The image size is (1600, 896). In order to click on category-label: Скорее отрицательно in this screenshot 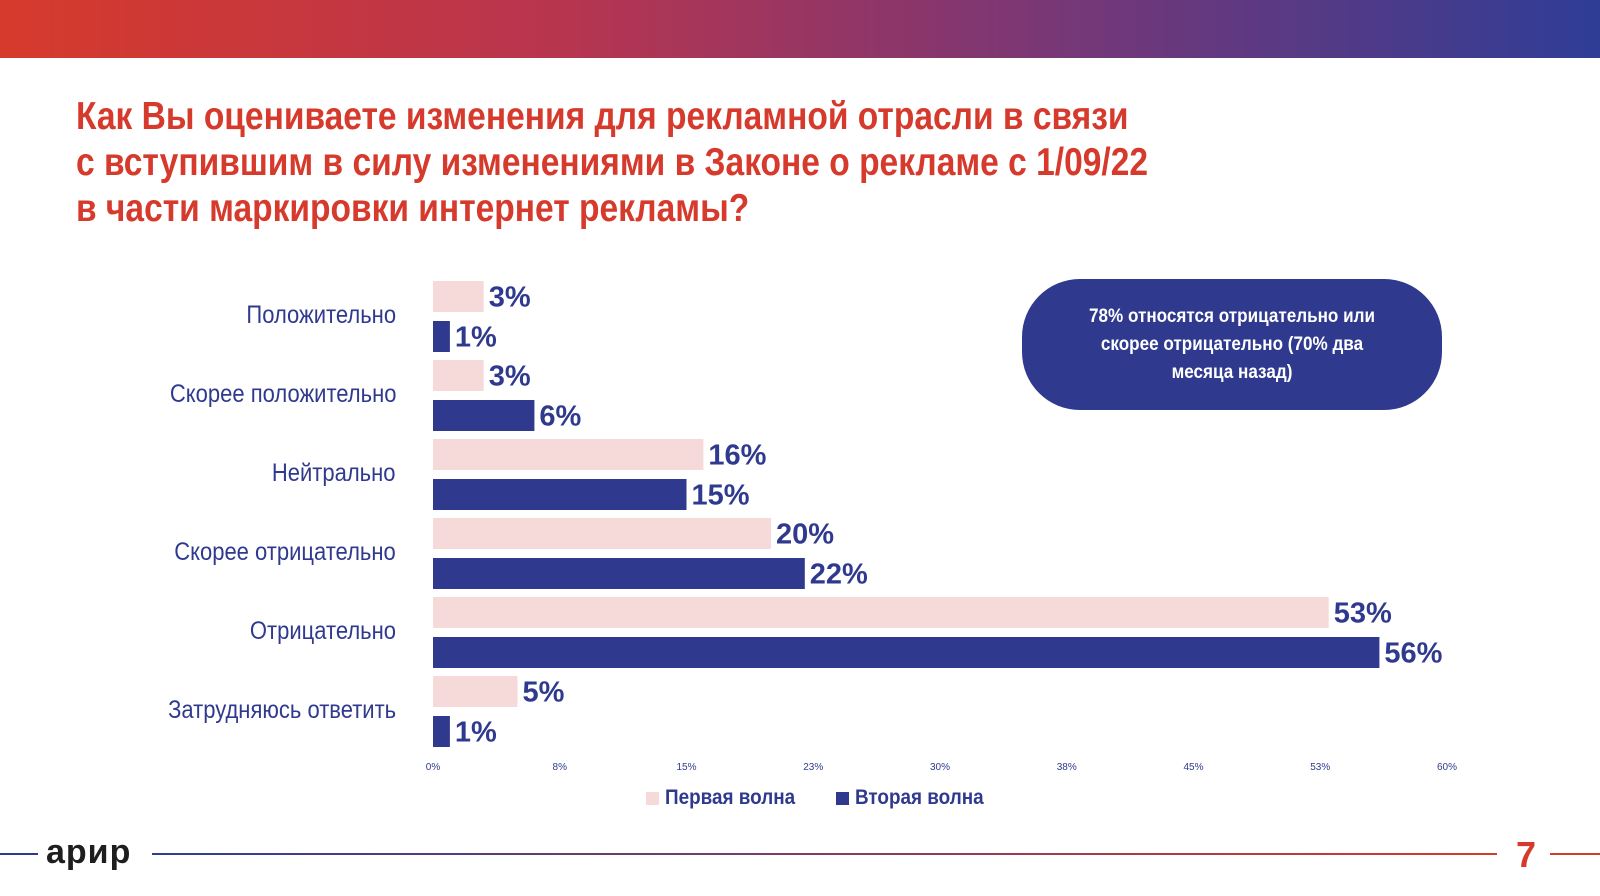, I will do `click(285, 551)`.